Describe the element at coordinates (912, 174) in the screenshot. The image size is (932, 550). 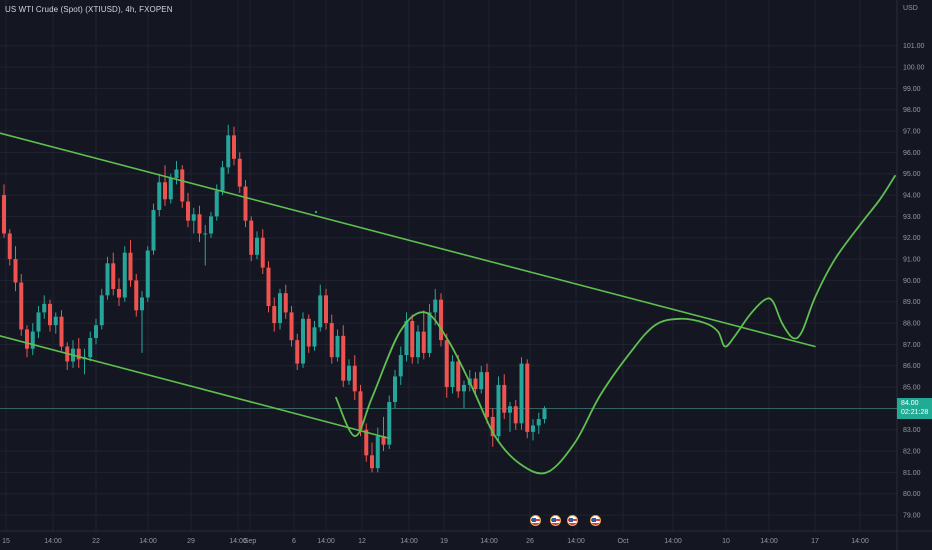
I see `price-tick-label: 95.00` at that location.